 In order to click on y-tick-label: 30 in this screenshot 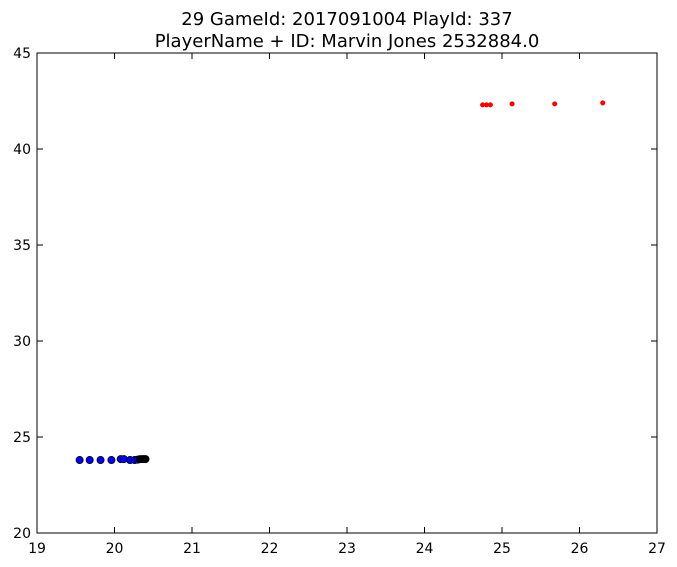, I will do `click(22, 342)`.